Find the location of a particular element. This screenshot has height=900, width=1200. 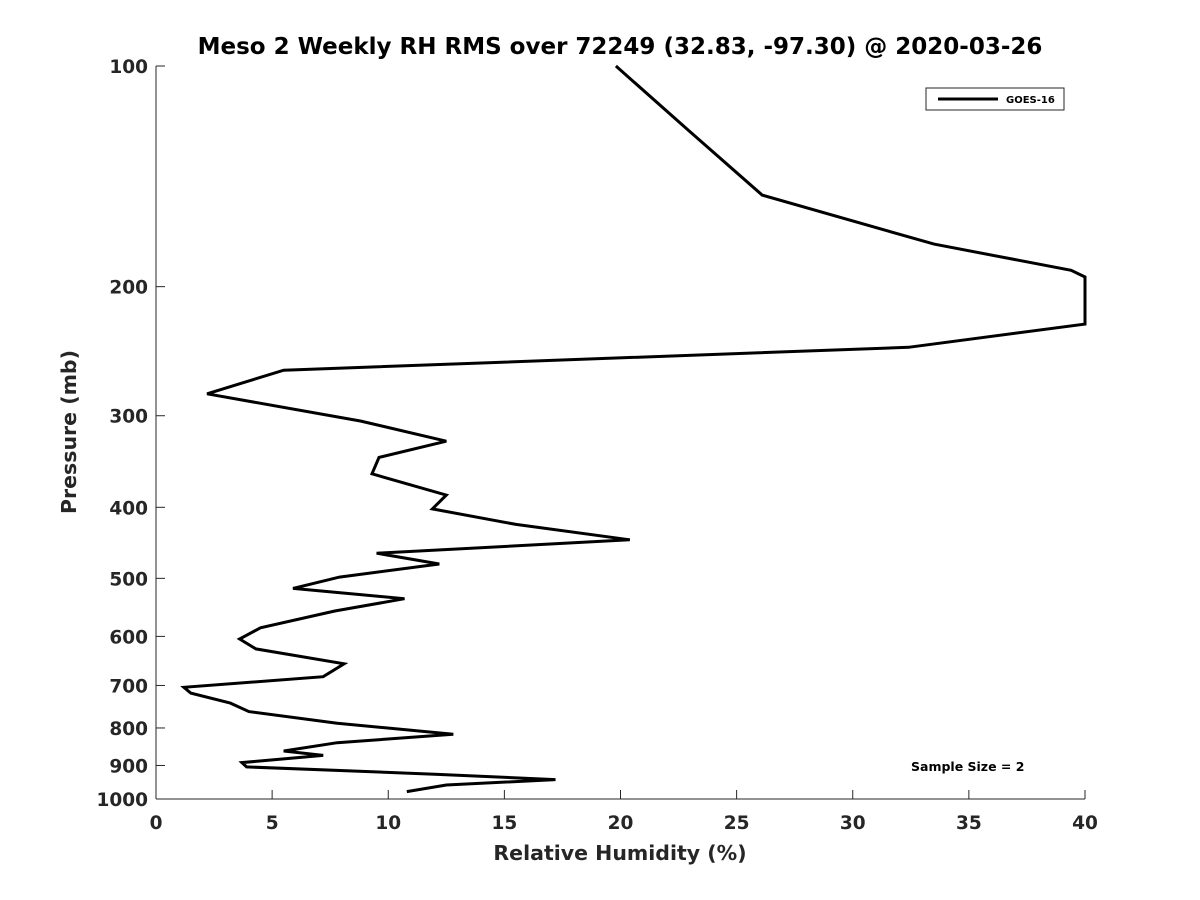

y-tick-label: 300 is located at coordinates (128, 417).